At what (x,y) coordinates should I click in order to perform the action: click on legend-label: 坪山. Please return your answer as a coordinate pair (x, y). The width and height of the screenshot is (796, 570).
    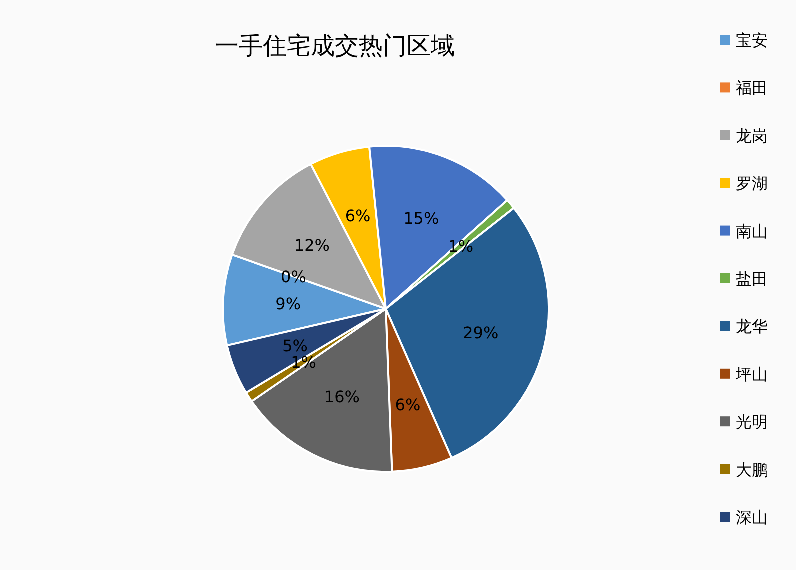
    Looking at the image, I should click on (751, 374).